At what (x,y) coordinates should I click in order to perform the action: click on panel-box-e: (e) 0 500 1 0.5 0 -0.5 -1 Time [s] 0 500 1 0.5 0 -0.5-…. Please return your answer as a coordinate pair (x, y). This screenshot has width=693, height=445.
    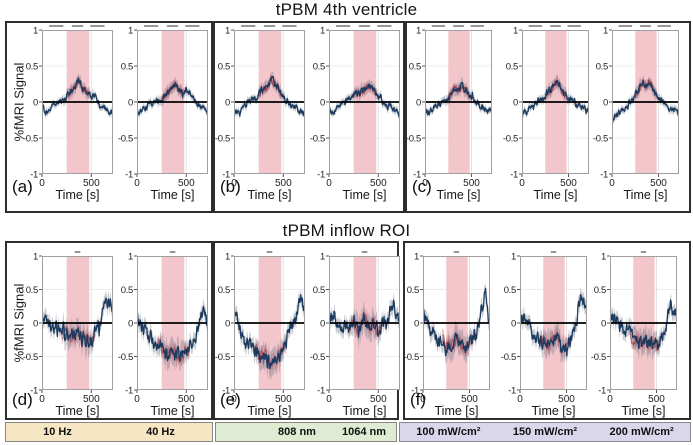
    Looking at the image, I should click on (306, 330).